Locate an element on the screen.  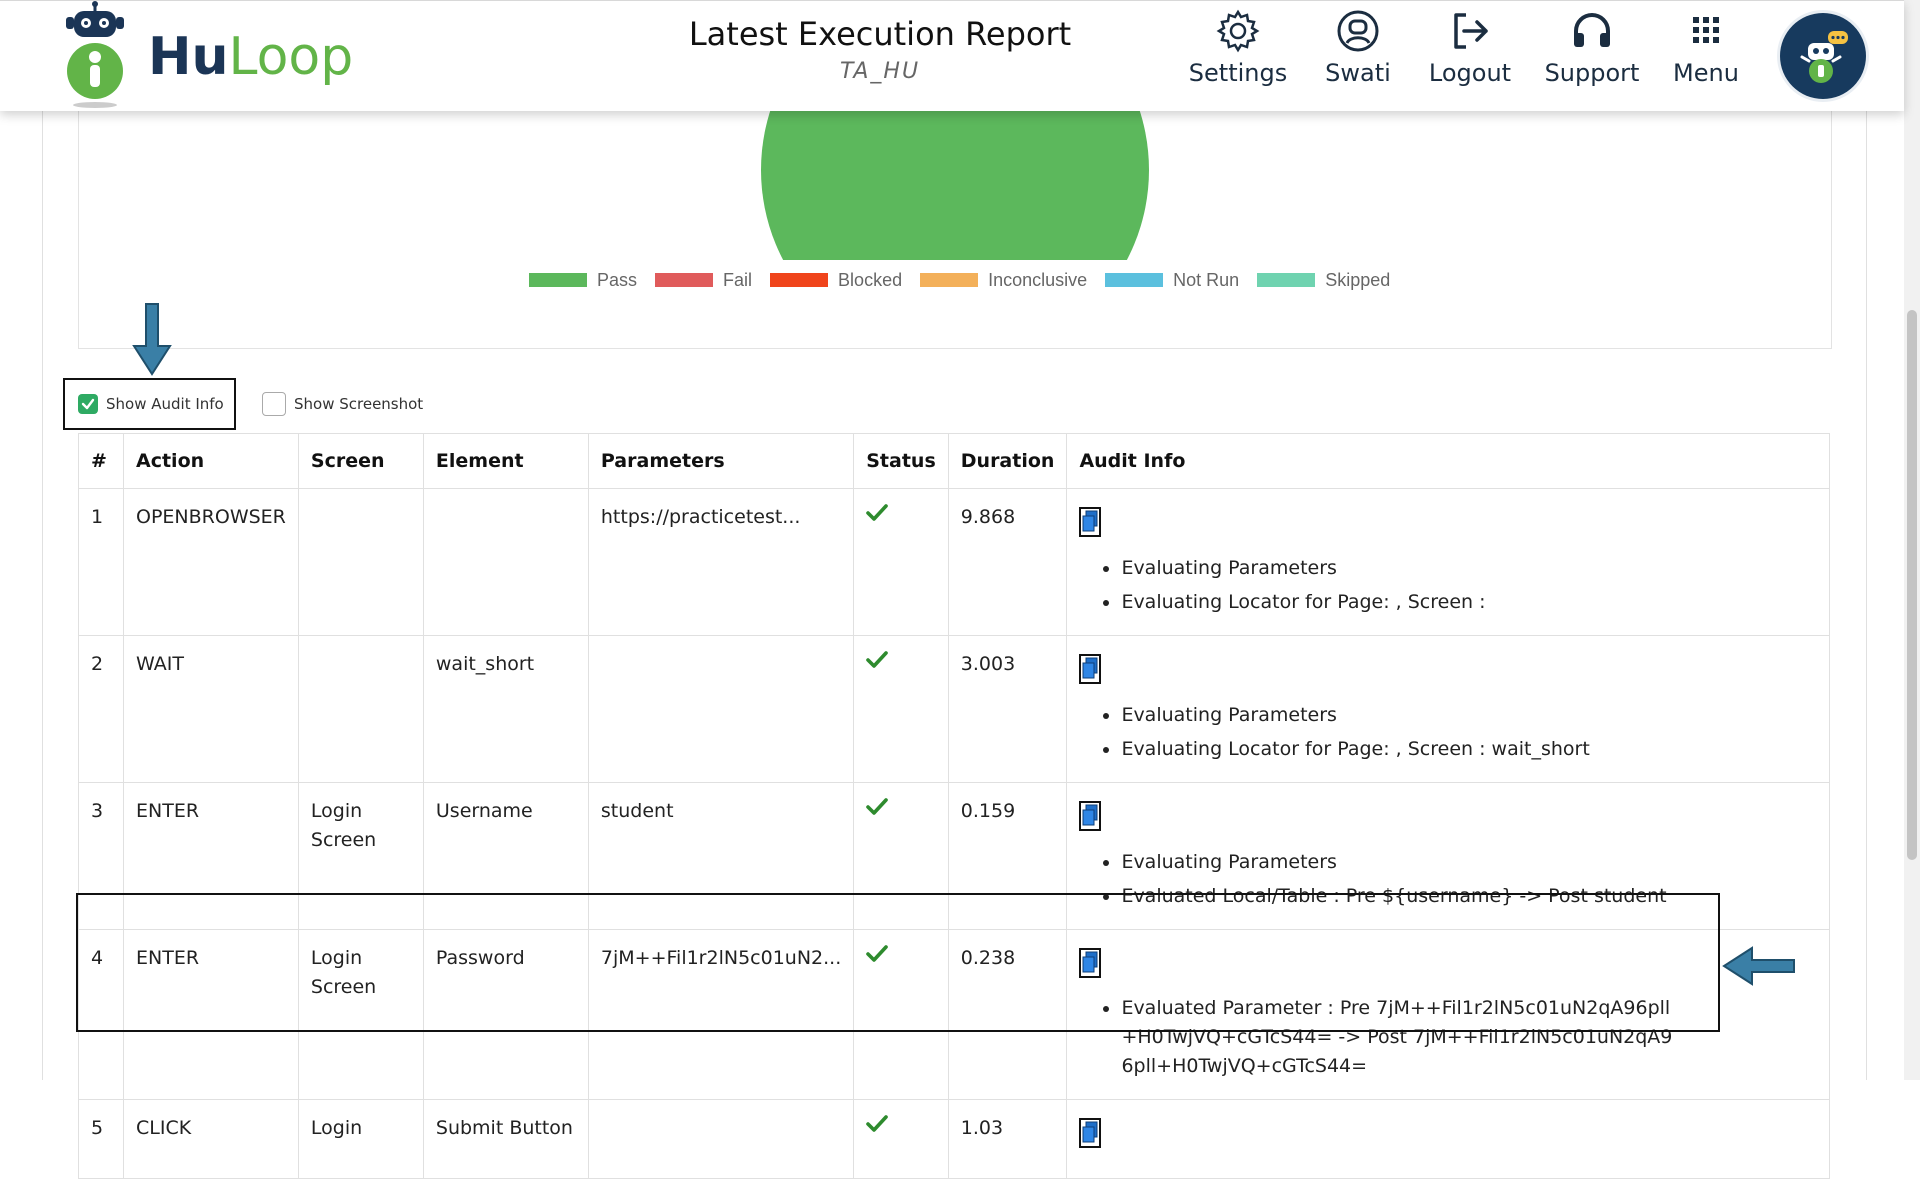
page-scrollbar-thumb is located at coordinates (1912, 585).